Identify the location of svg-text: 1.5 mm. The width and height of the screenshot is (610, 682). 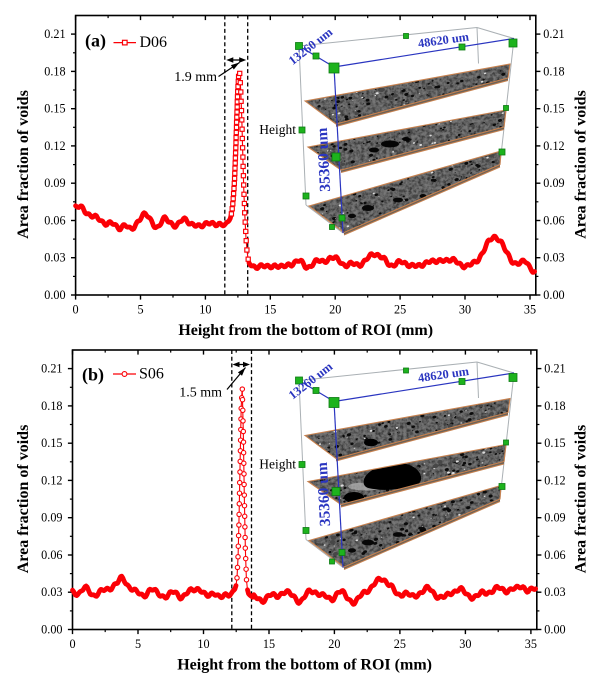
(200, 393).